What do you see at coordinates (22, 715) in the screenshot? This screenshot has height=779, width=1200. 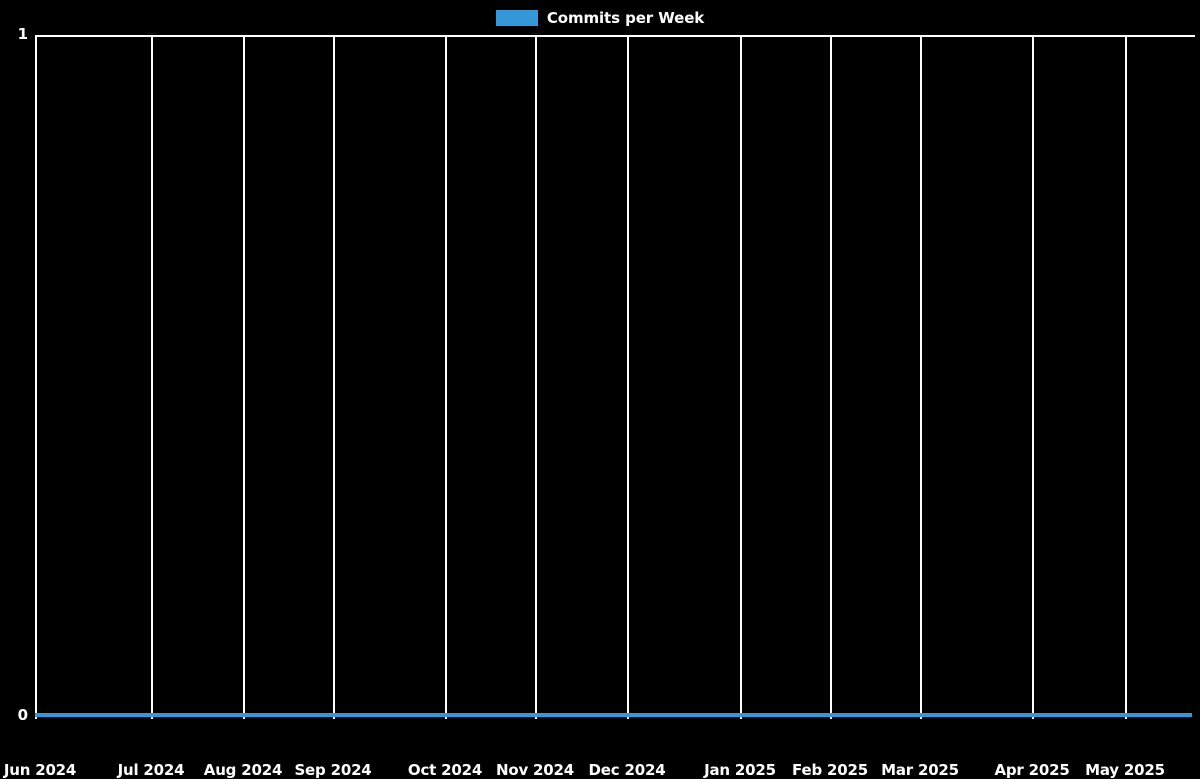 I see `y-axis-tick-label-bottom: 0` at bounding box center [22, 715].